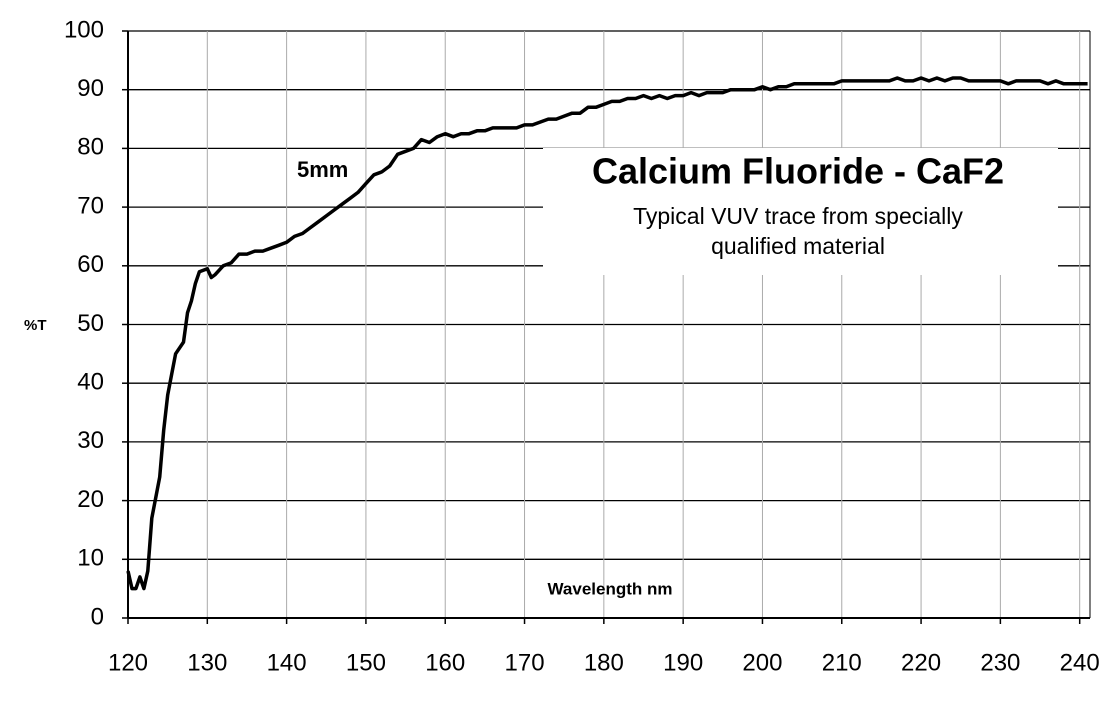 Image resolution: width=1120 pixels, height=722 pixels. What do you see at coordinates (90, 264) in the screenshot?
I see `y-tick-label: 60` at bounding box center [90, 264].